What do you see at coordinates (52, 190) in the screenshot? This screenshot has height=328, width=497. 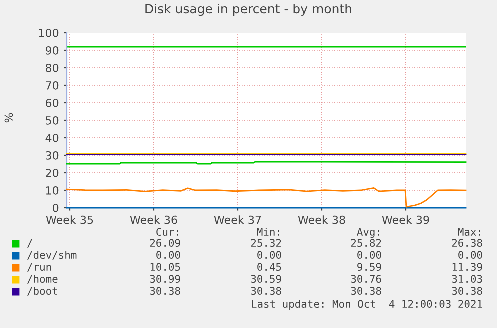 I see `y-tick-label: 10` at bounding box center [52, 190].